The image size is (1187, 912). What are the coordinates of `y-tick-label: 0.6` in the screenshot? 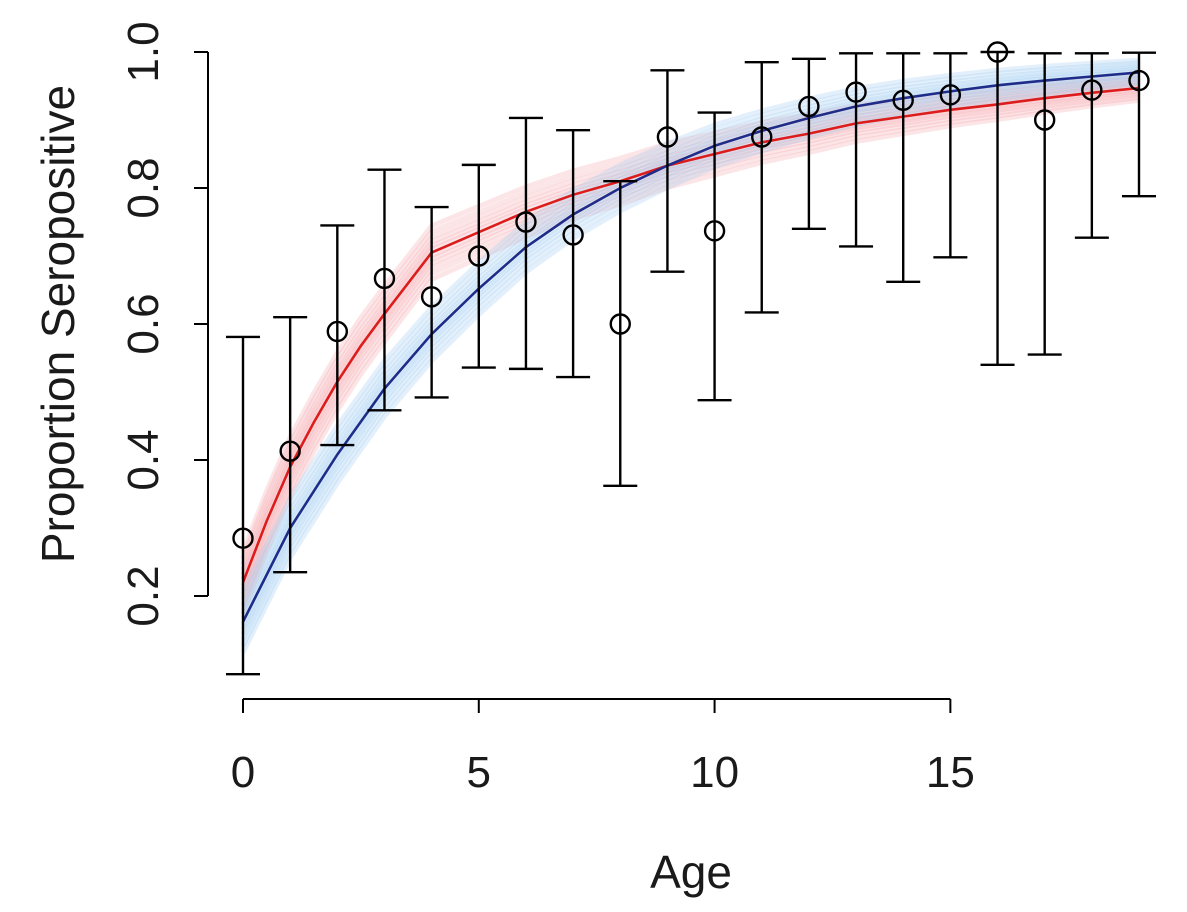 It's located at (143, 323).